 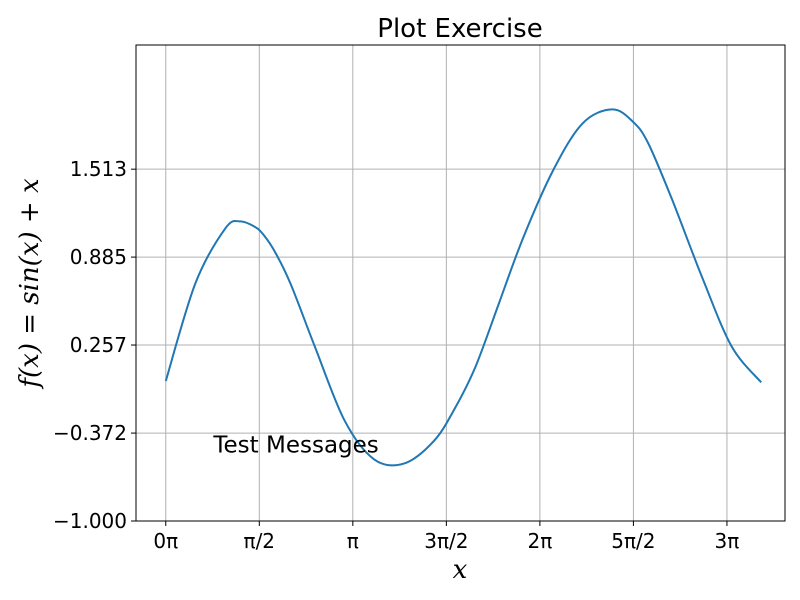 What do you see at coordinates (446, 541) in the screenshot?
I see `x-tick-label: 3π/2` at bounding box center [446, 541].